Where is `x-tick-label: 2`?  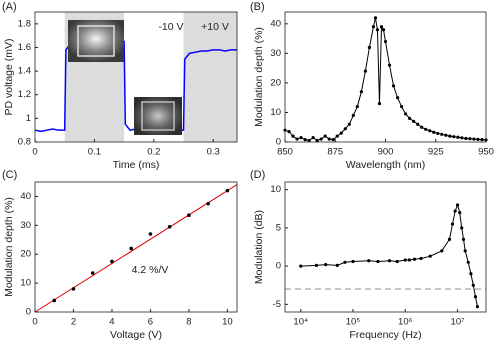
x-tick-label: 2 is located at coordinates (73, 322).